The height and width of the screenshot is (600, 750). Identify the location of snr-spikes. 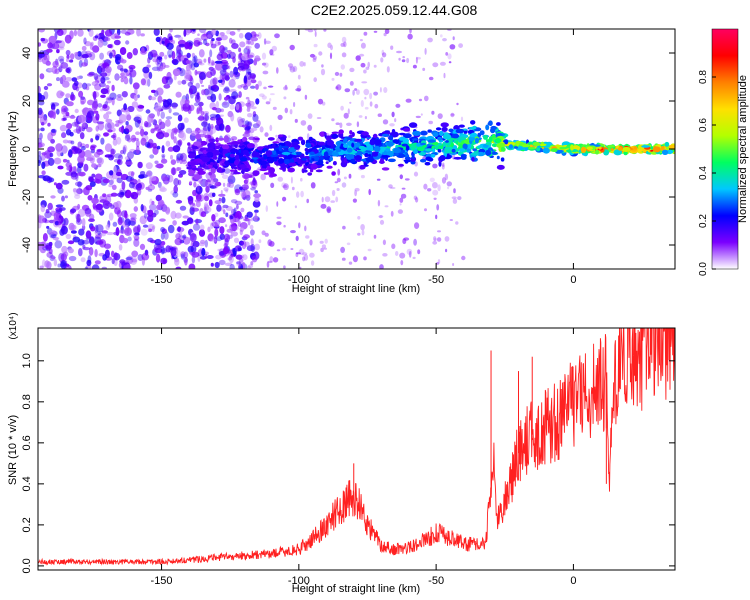
(480, 424).